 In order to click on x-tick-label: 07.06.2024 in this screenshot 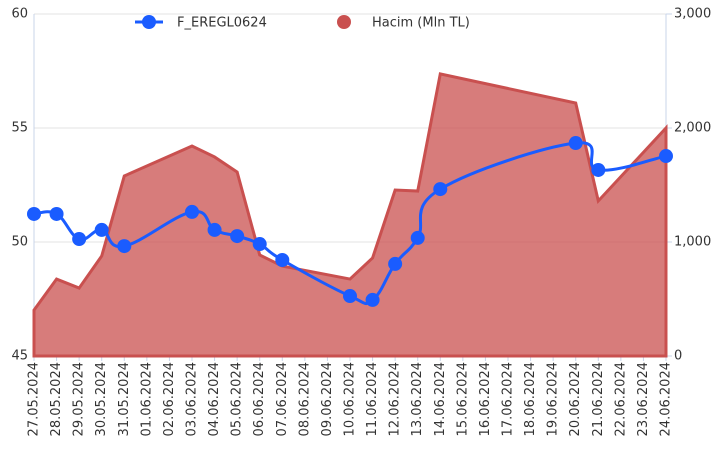, I will do `click(282, 399)`.